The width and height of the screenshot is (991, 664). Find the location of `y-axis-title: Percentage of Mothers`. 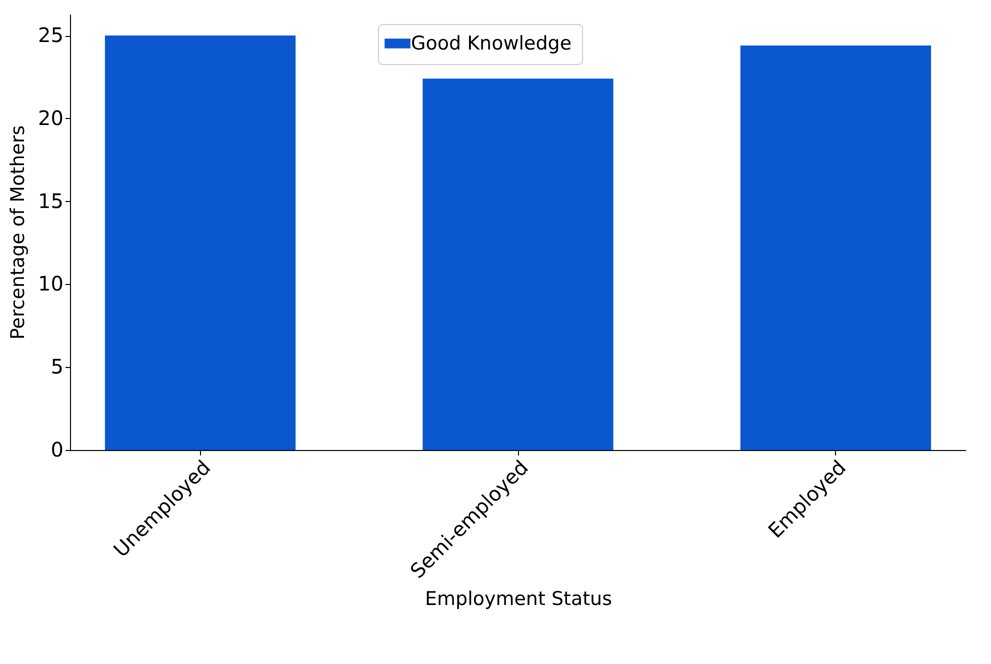

y-axis-title: Percentage of Mothers is located at coordinates (18, 232).